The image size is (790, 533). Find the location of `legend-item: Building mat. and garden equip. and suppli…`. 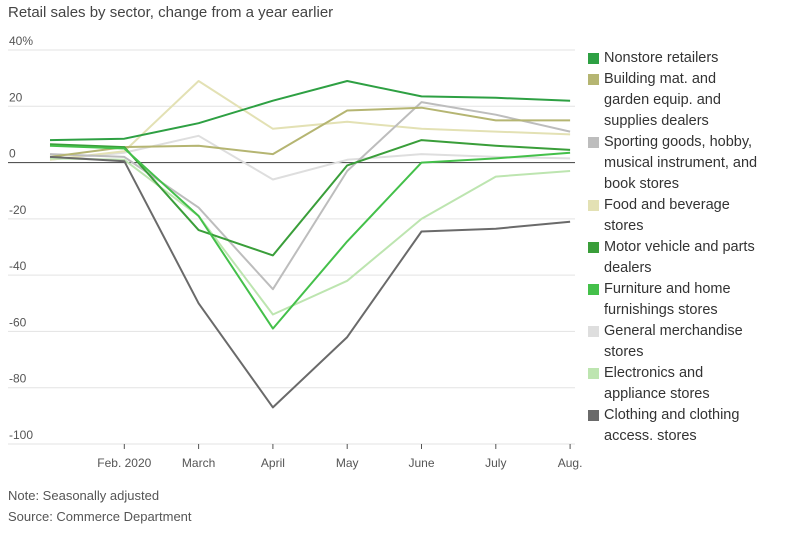

legend-item: Building mat. and garden equip. and suppli… is located at coordinates (688, 100).